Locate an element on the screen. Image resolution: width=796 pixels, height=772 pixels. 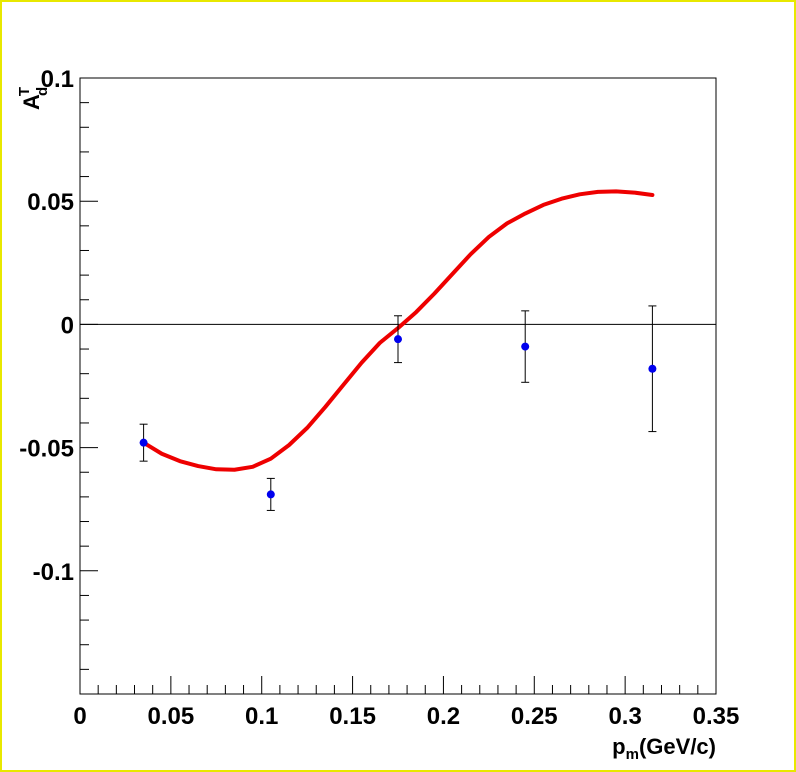
y-tick-label: 0.1 is located at coordinates (57, 79).